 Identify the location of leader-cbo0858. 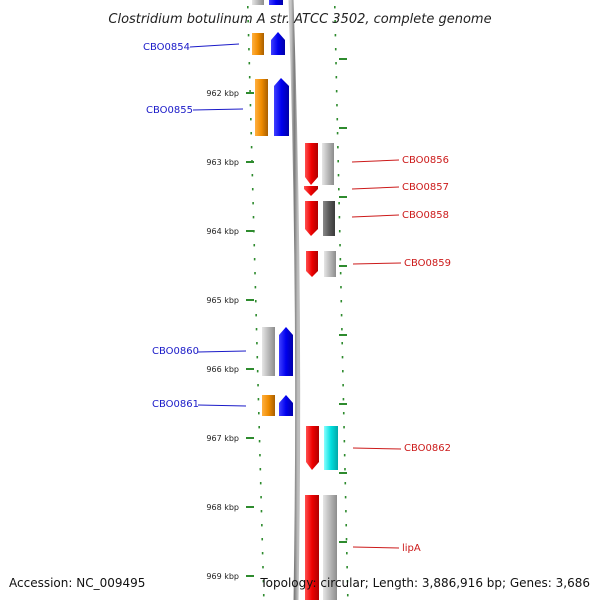
(375, 216).